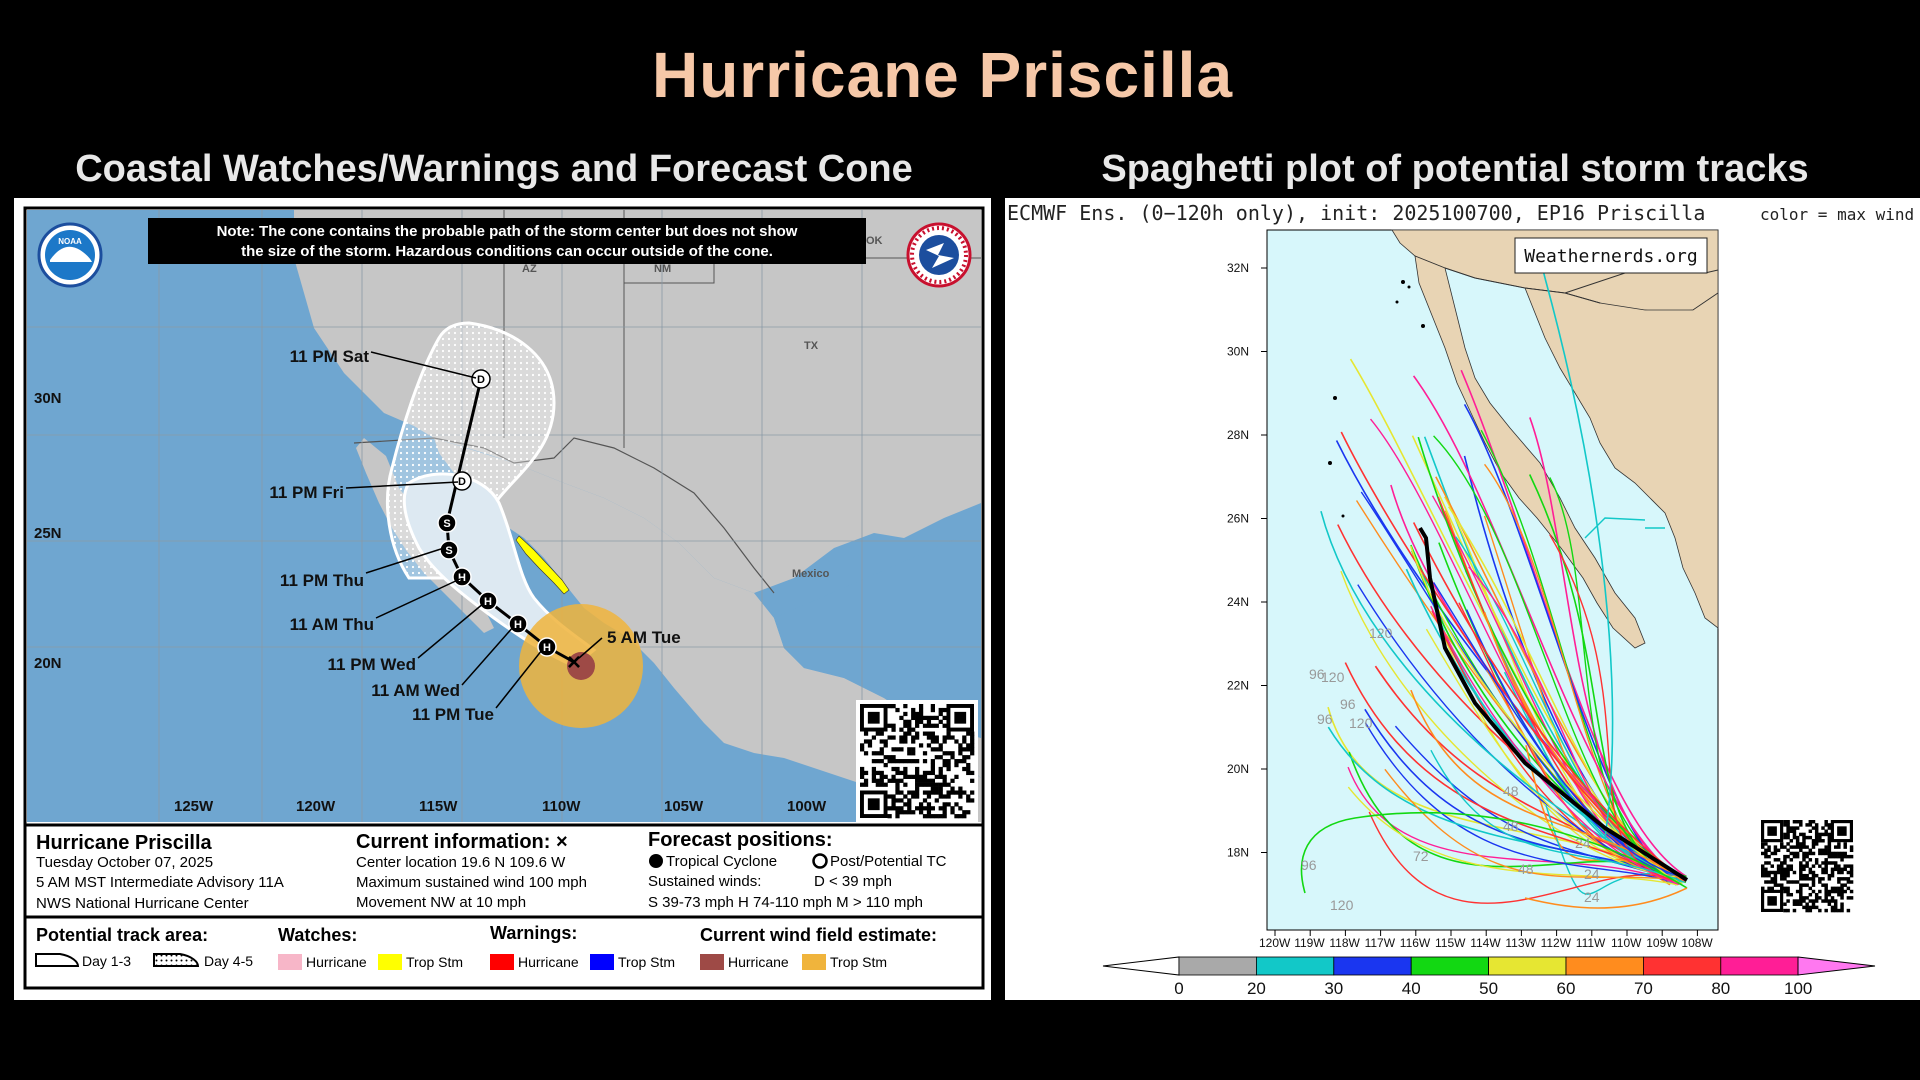  I want to click on legend-day4-5: Day 4-5, so click(228, 961).